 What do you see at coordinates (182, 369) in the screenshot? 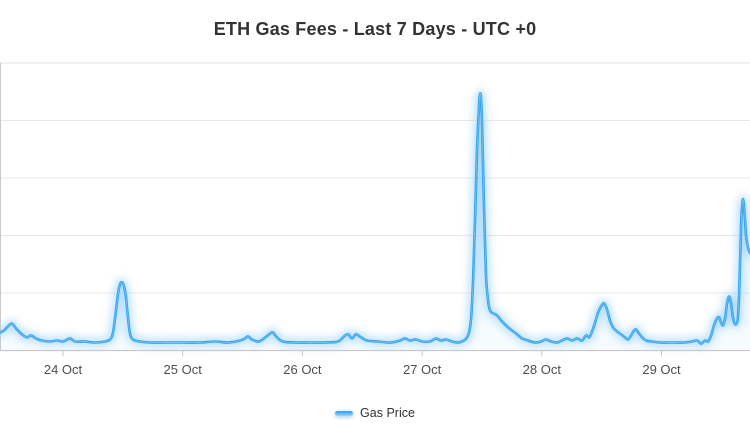
I see `x-tick-label: 25 Oct` at bounding box center [182, 369].